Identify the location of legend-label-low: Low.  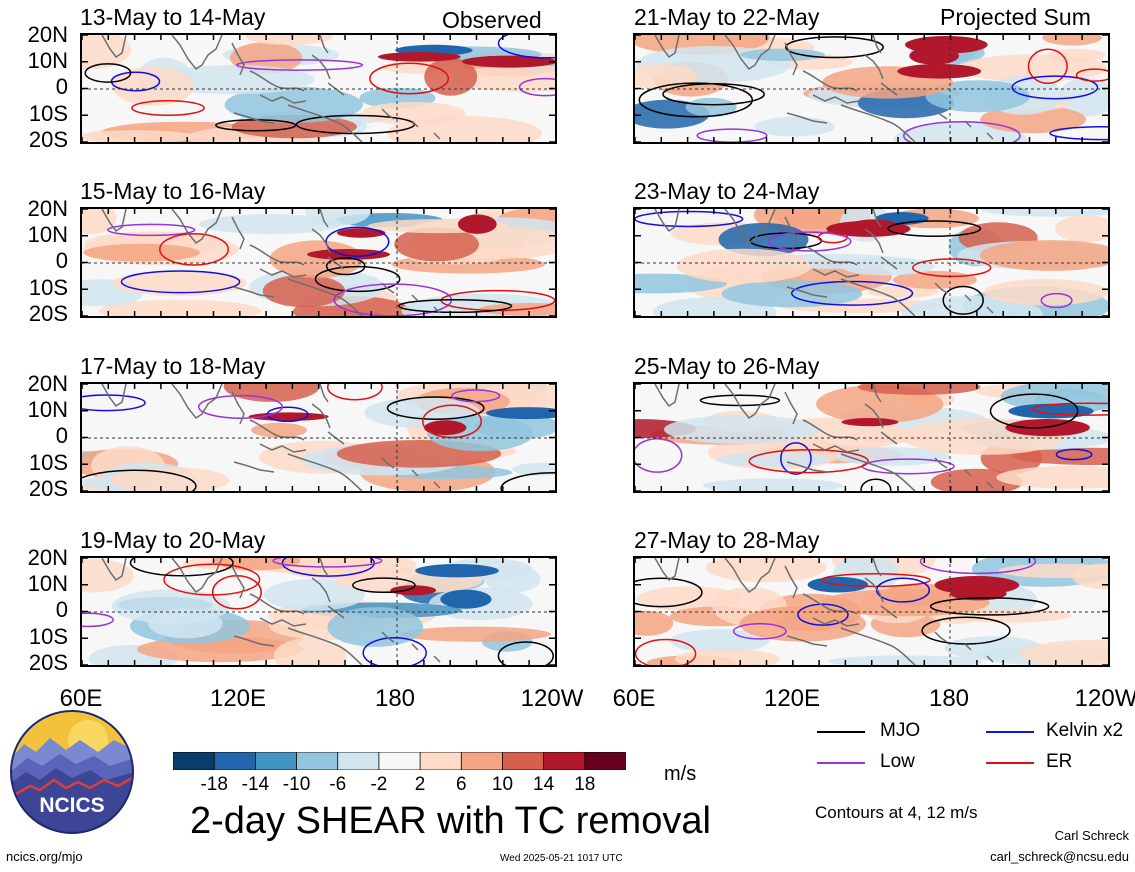
(897, 761).